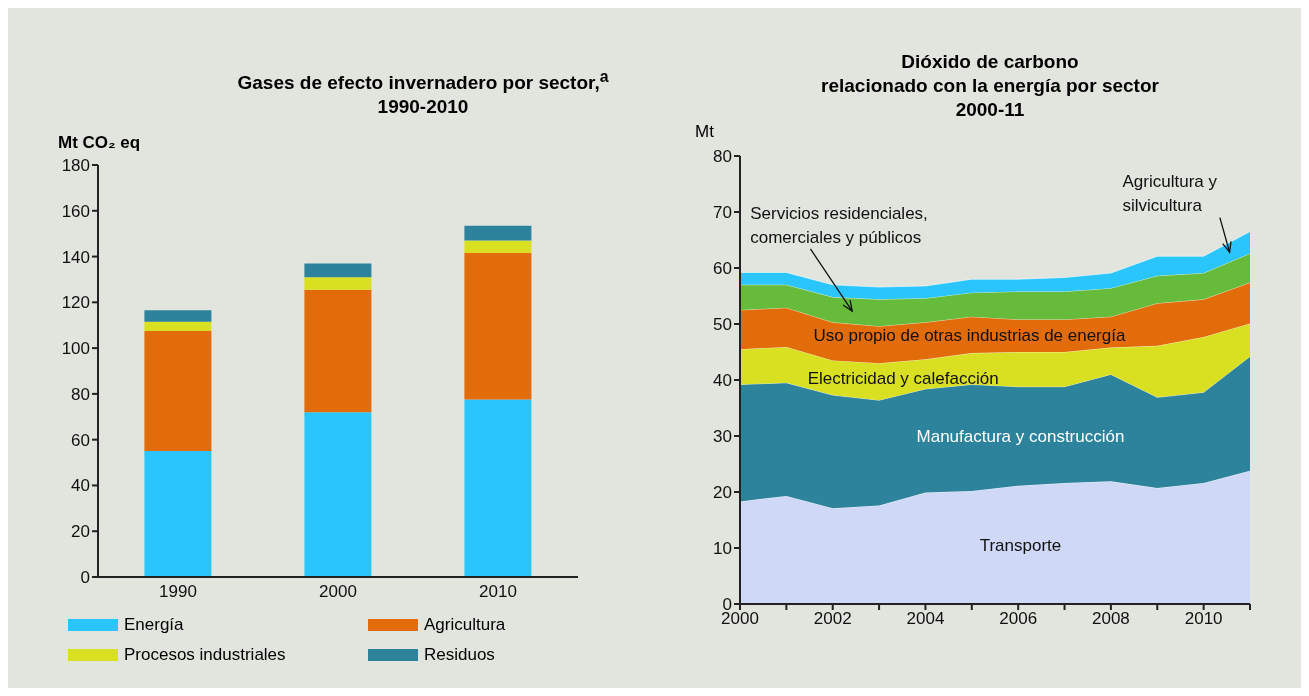 This screenshot has height=696, width=1309. I want to click on series-label: Agricultura y silvicultura, so click(1170, 194).